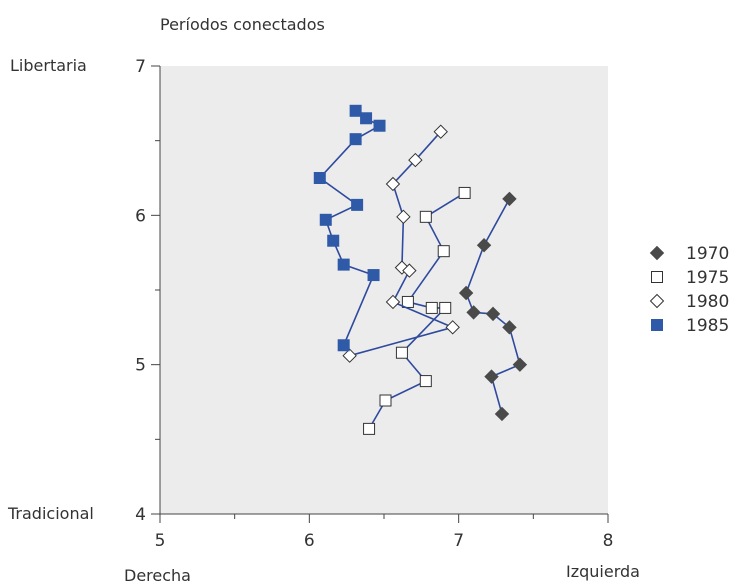 The image size is (738, 584). What do you see at coordinates (50, 513) in the screenshot?
I see `y-label-bottom: Tradicional` at bounding box center [50, 513].